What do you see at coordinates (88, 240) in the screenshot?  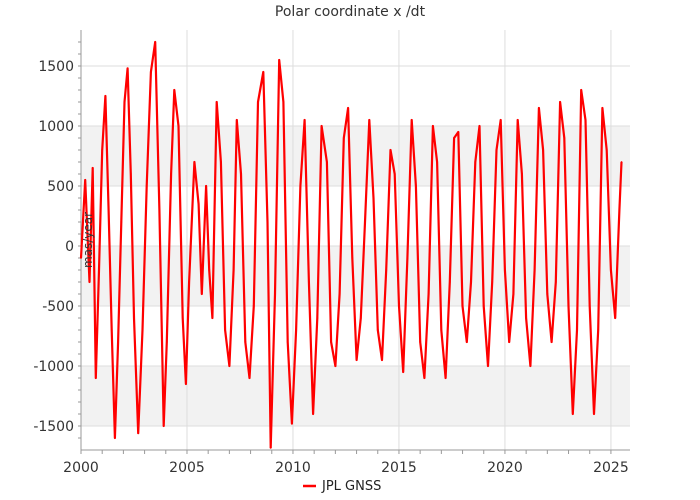 I see `y-axis-label: mas/year` at bounding box center [88, 240].